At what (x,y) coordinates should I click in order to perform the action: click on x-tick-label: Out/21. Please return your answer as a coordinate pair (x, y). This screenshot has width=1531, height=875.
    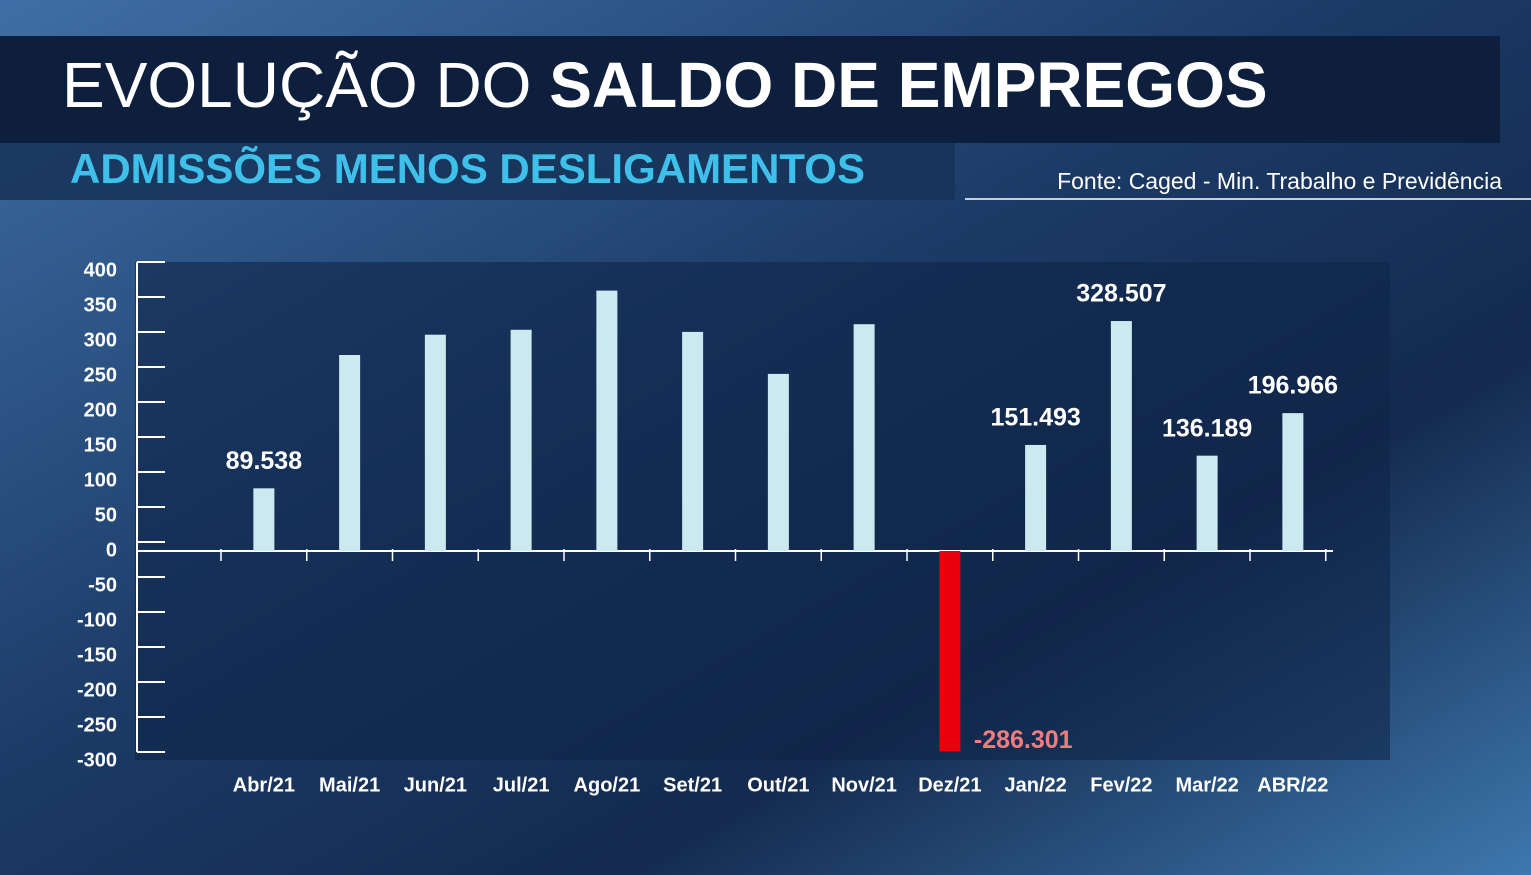
    Looking at the image, I should click on (778, 785).